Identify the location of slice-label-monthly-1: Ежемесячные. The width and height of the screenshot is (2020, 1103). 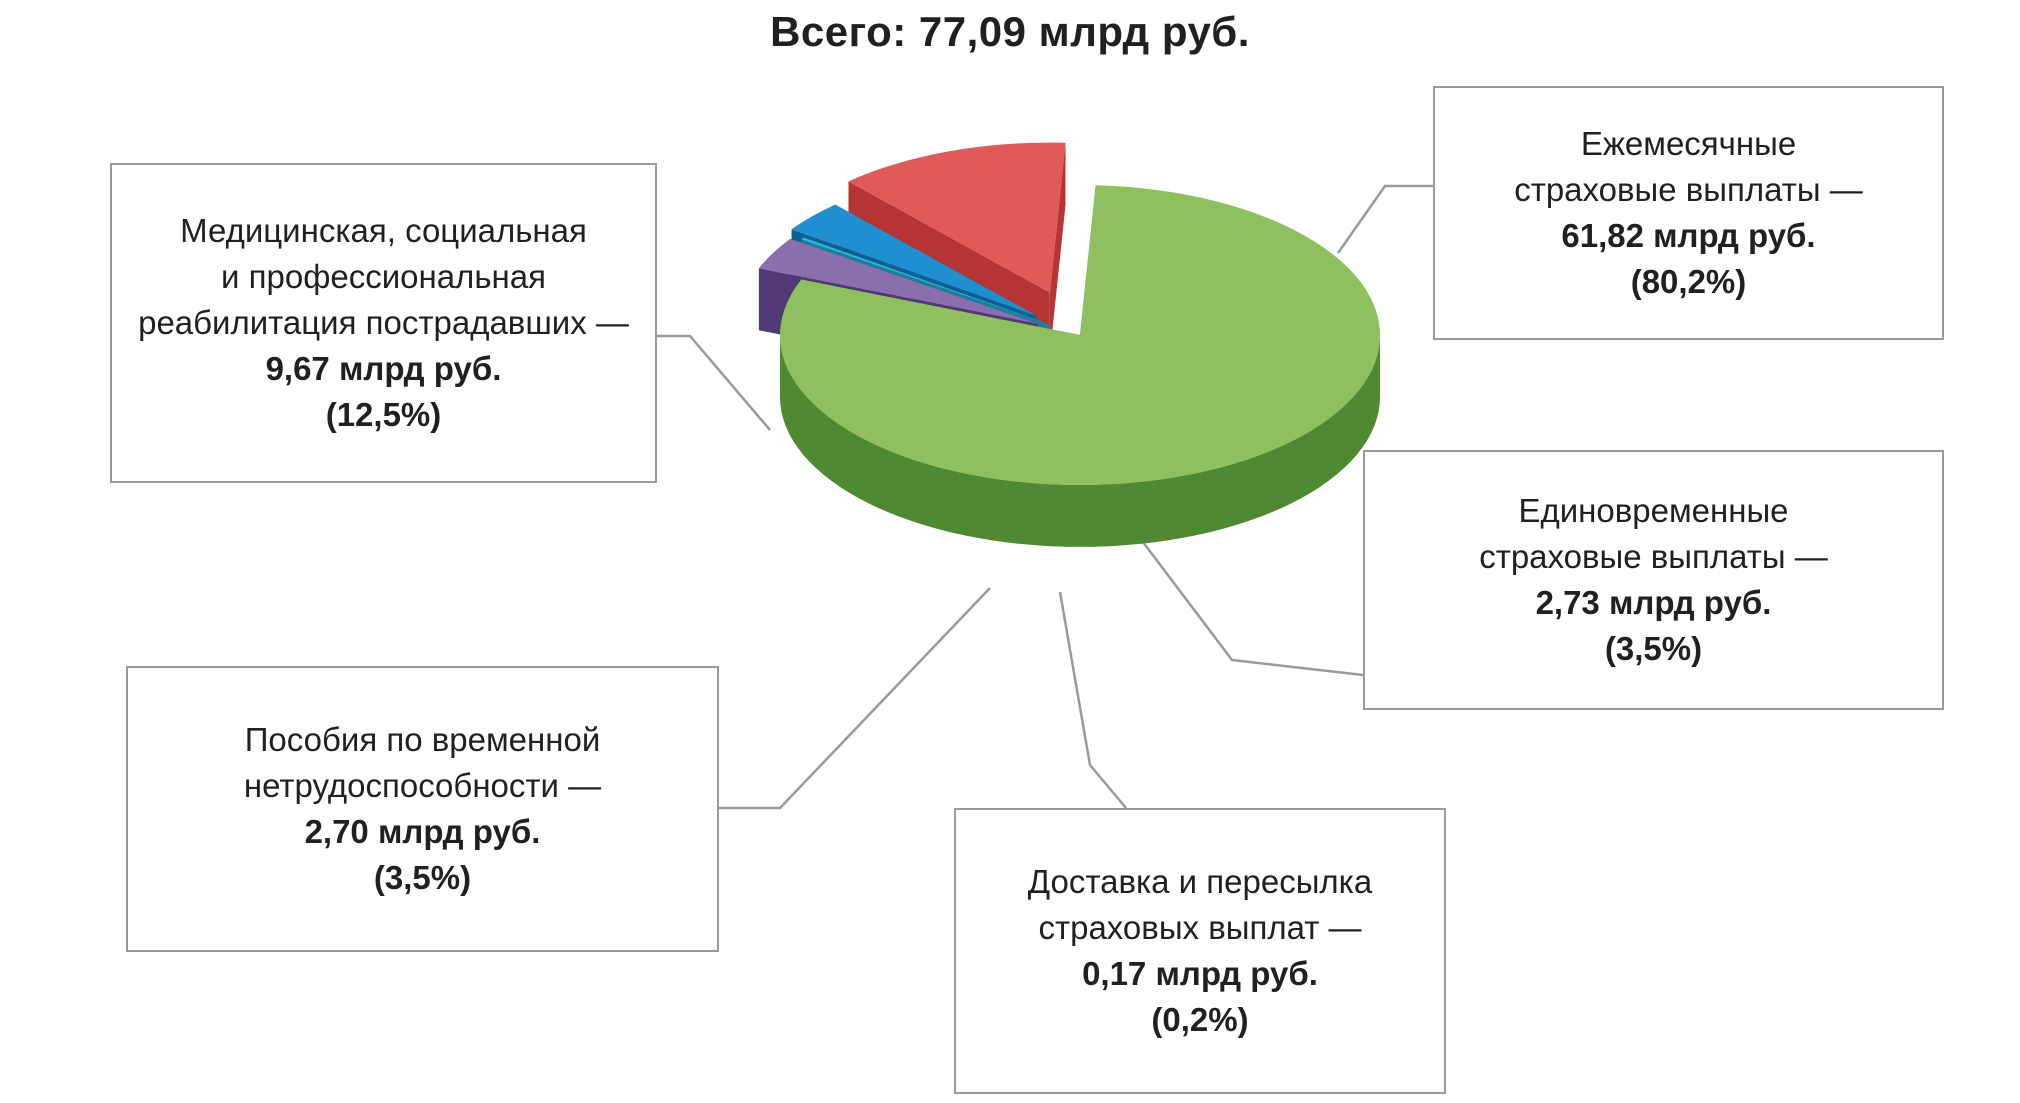
(1688, 143).